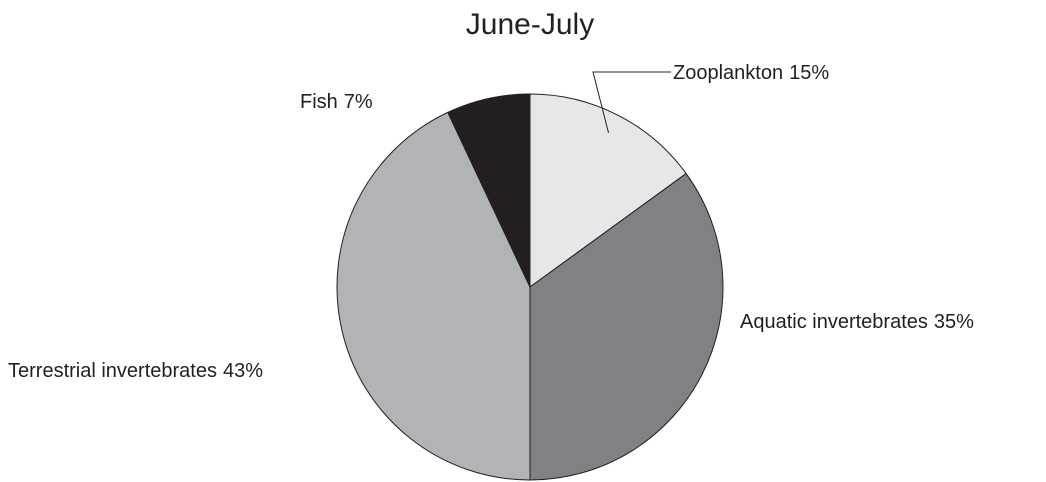 The height and width of the screenshot is (482, 1046). I want to click on value-label: 7%, so click(358, 102).